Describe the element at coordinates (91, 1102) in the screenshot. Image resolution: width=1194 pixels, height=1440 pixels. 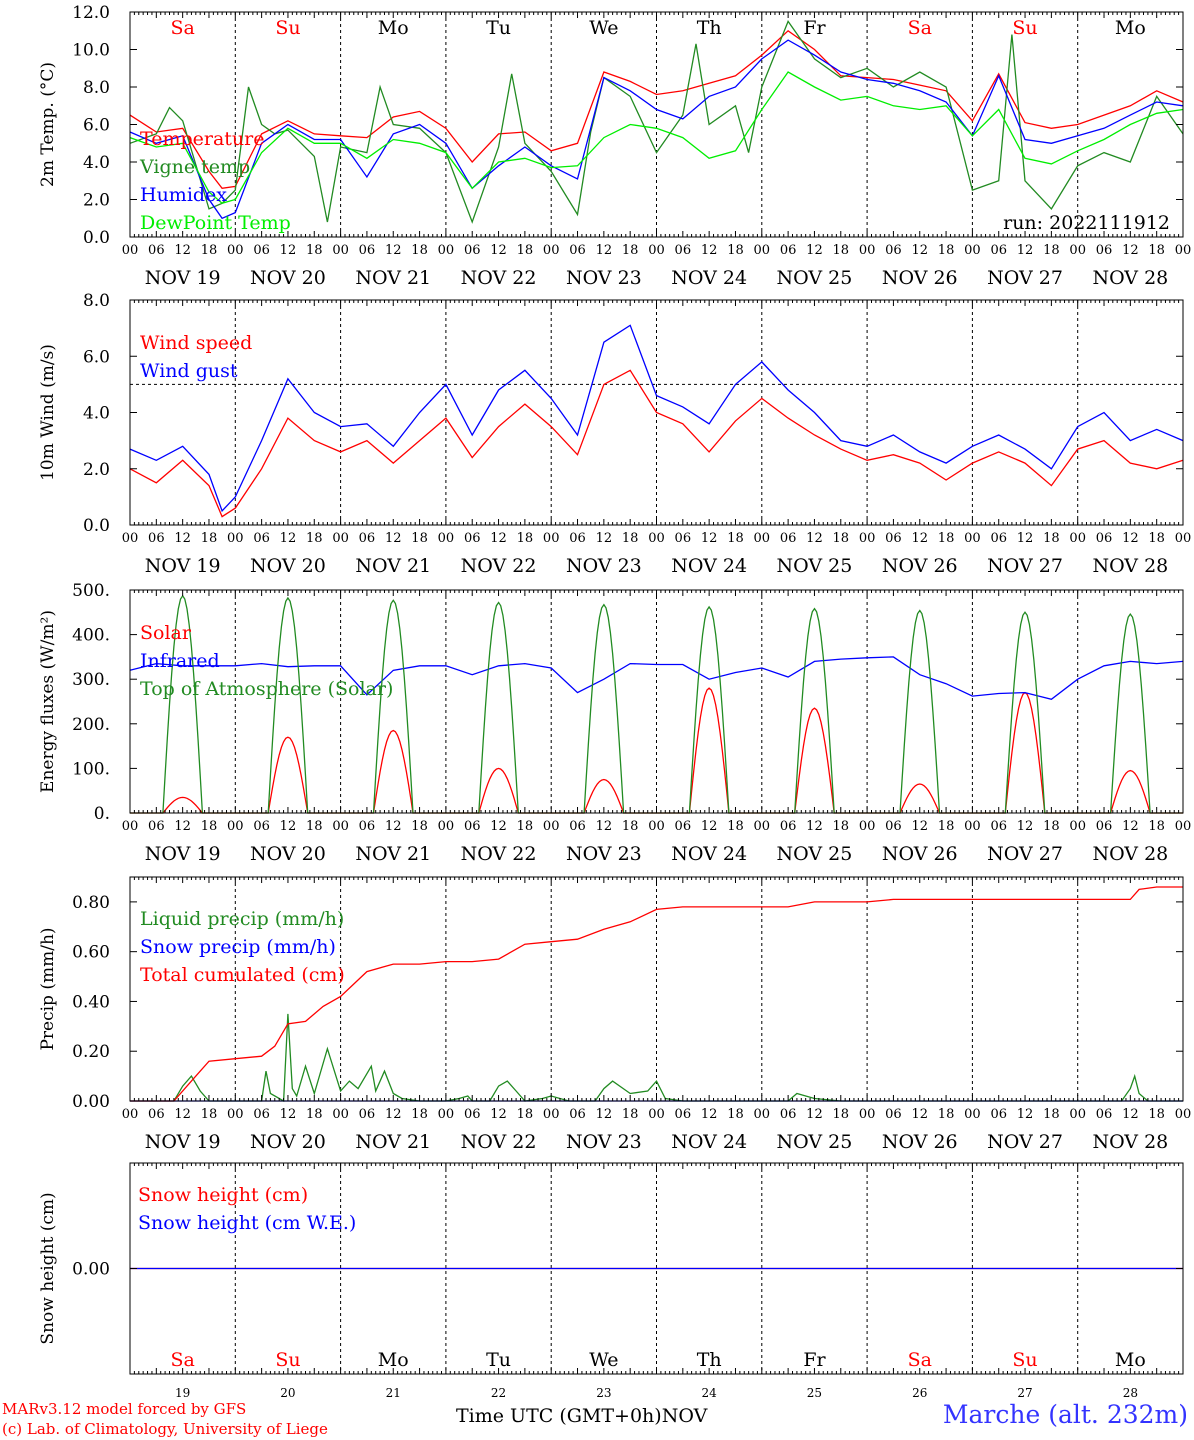
I see `y-tick-label: 0.00` at that location.